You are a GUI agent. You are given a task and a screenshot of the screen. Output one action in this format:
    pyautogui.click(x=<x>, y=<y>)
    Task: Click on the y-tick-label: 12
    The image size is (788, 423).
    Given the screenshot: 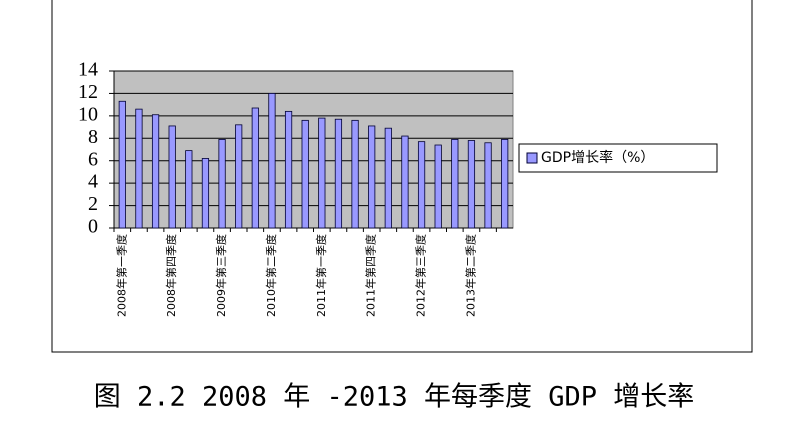 What is the action you would take?
    pyautogui.click(x=88, y=92)
    